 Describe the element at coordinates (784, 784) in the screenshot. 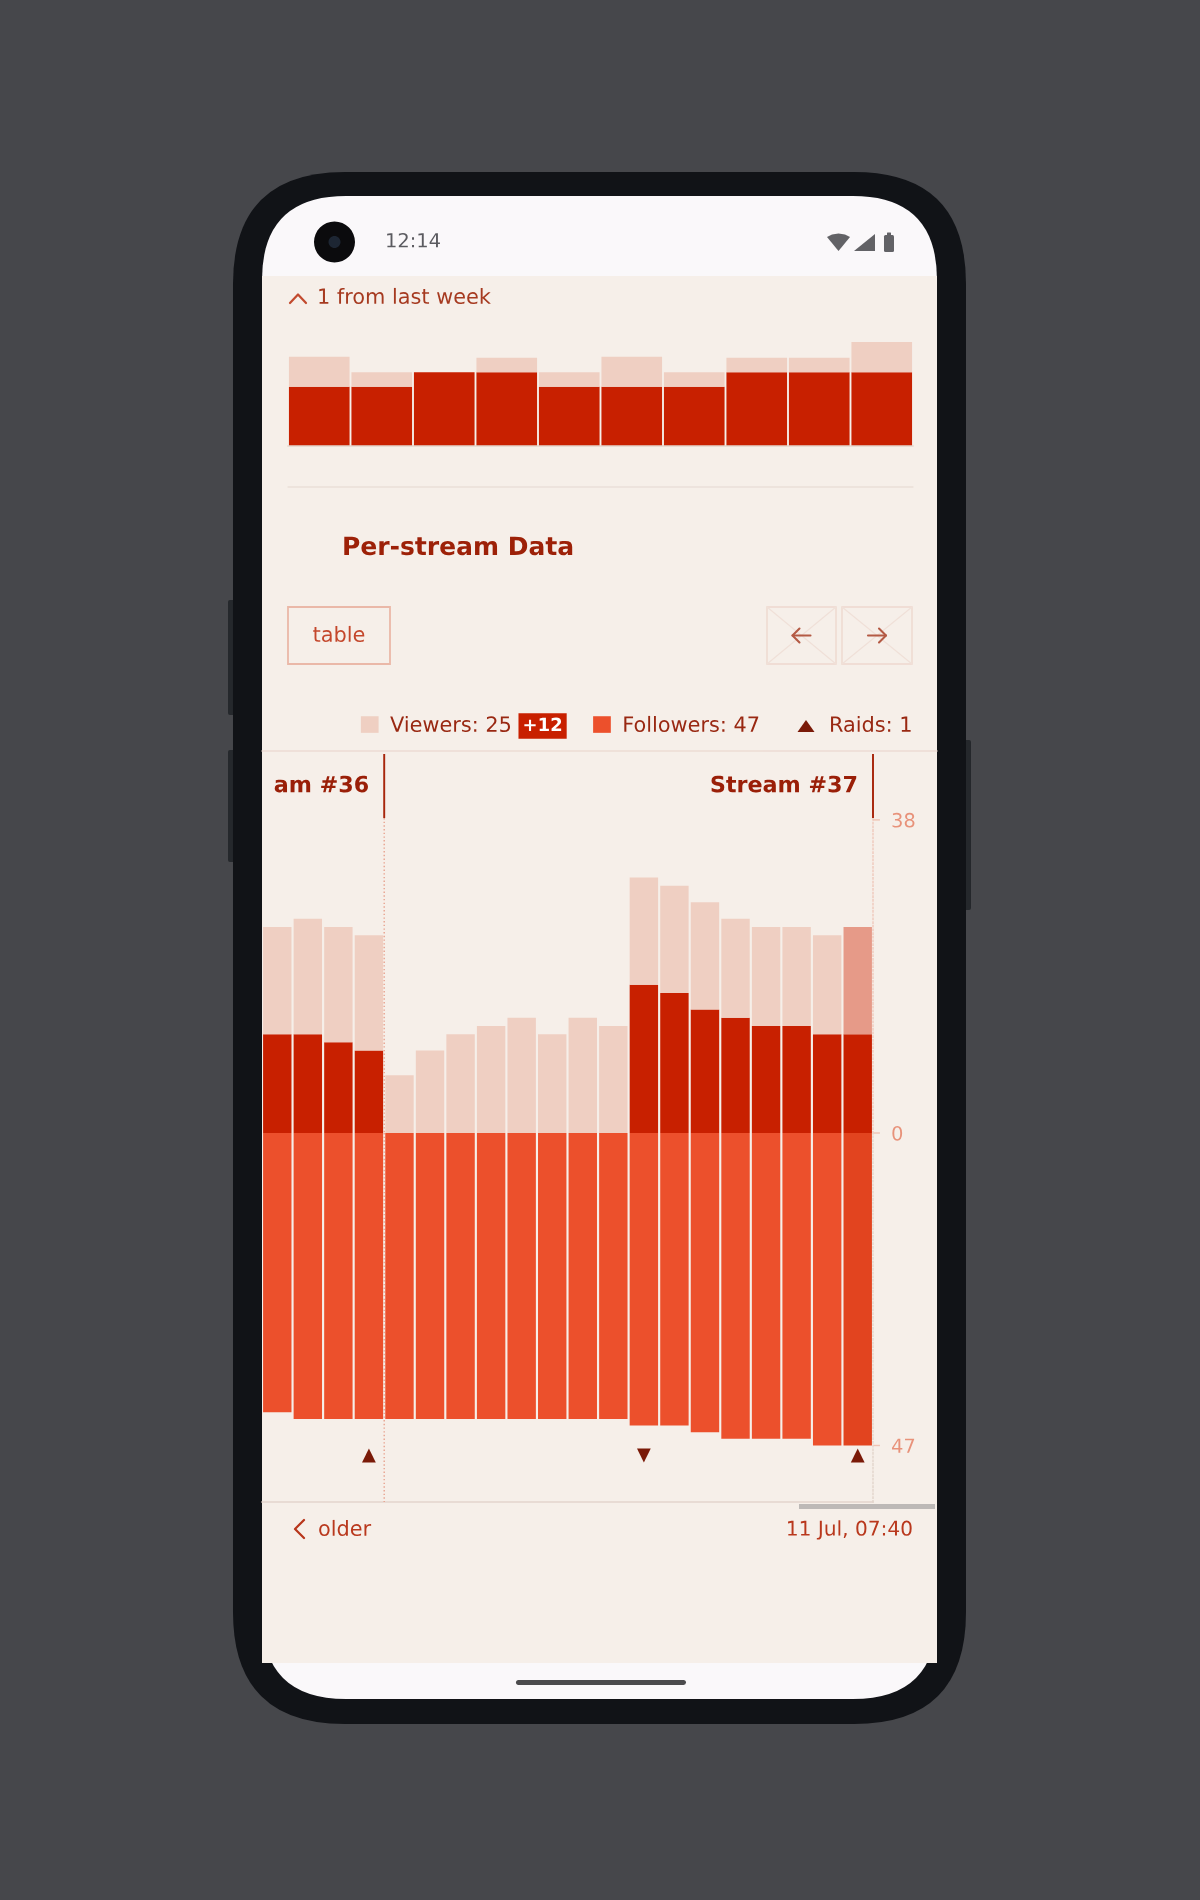

I see `annotation: Stream #37` at that location.